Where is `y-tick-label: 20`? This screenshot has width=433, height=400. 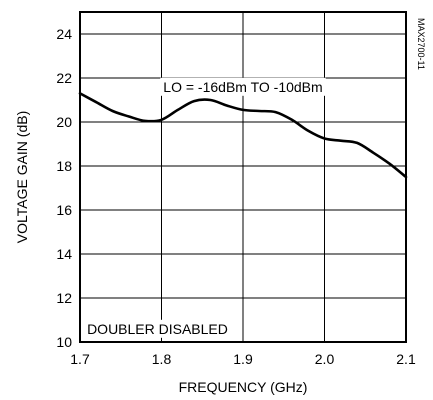
y-tick-label: 20 is located at coordinates (64, 122).